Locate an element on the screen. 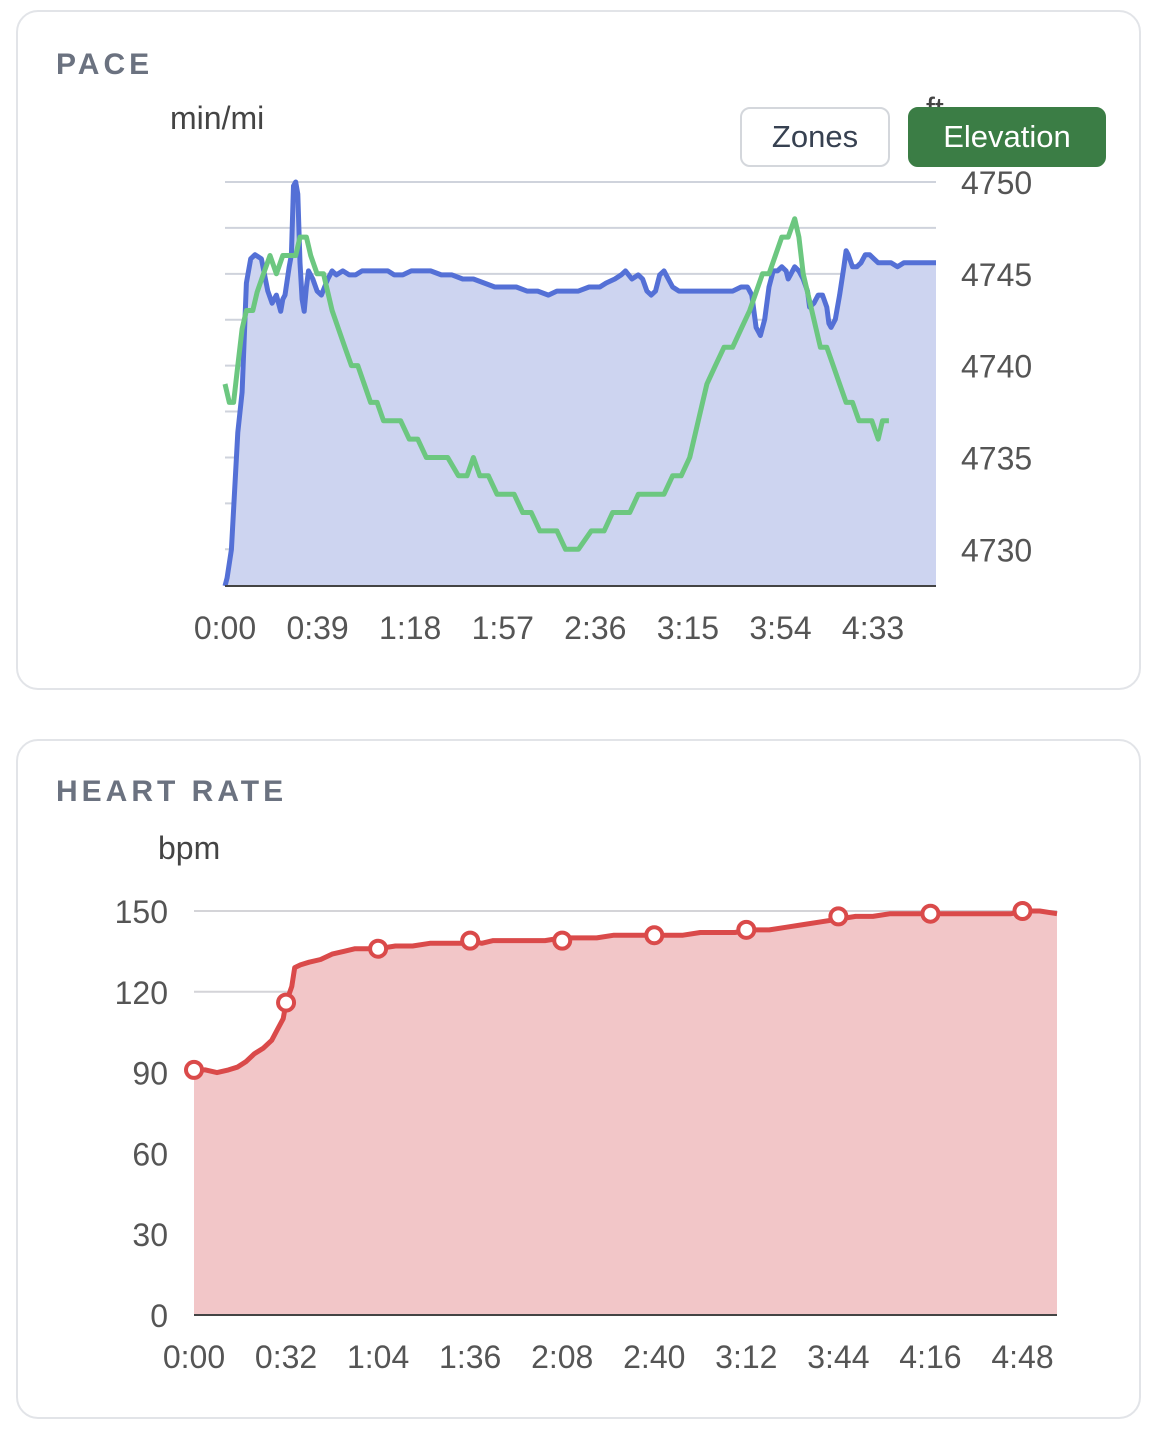  elevation-y-tick-label: 4740 is located at coordinates (996, 367).